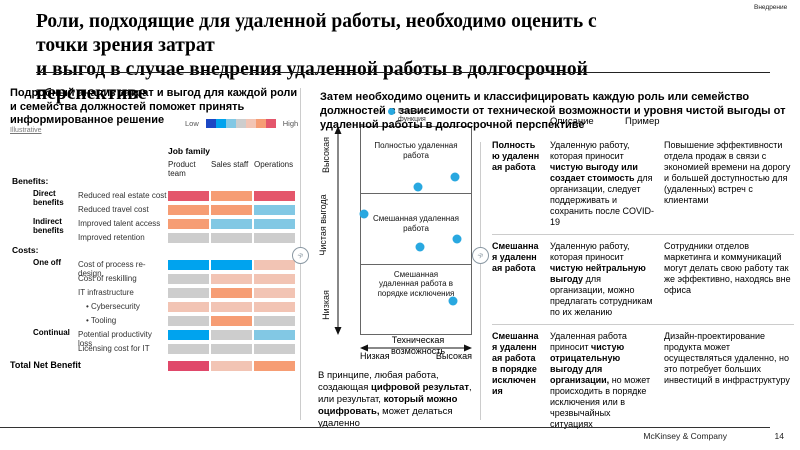 Image resolution: width=800 pixels, height=450 pixels. I want to click on heatmap-row-label: • Tooling, so click(101, 320).